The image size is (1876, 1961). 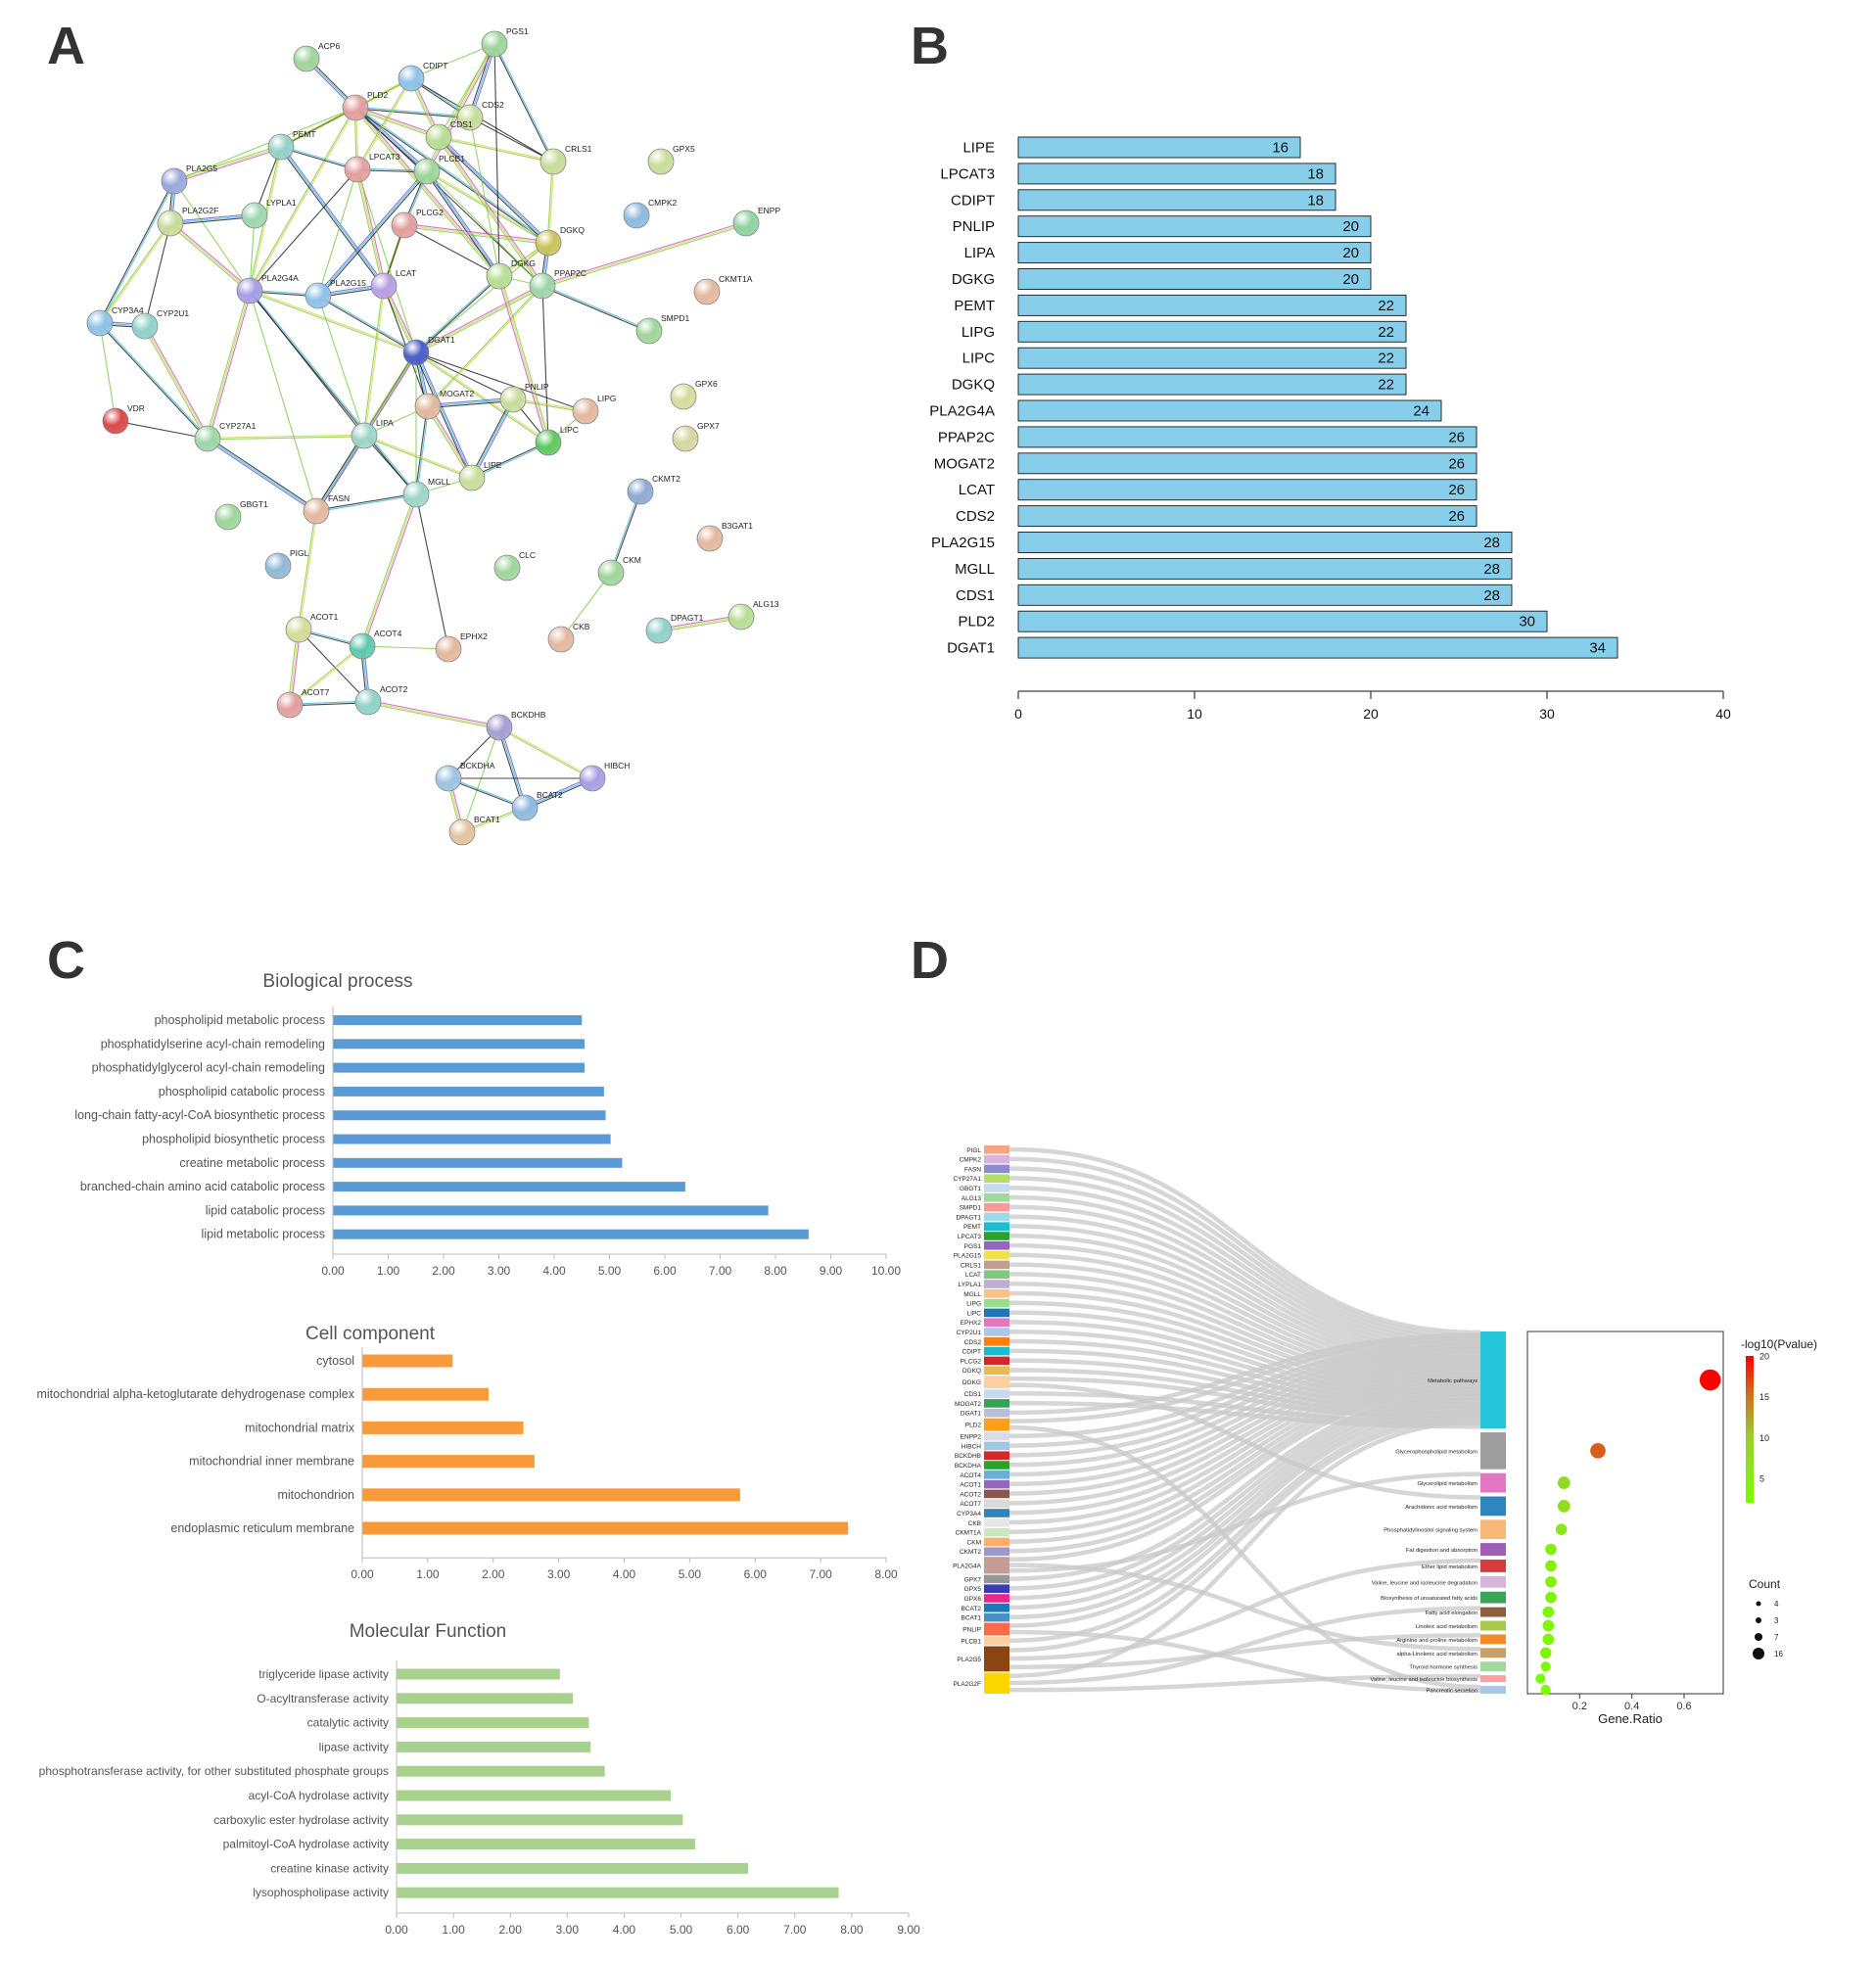 I want to click on bar-ppap2c, so click(x=1247, y=437).